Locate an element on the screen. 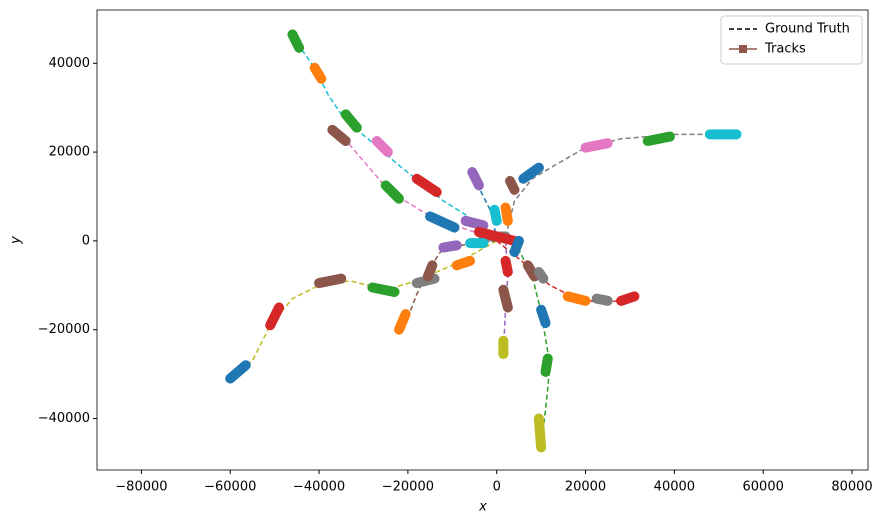 The width and height of the screenshot is (885, 525). x-tick-label: −40000 is located at coordinates (319, 487).